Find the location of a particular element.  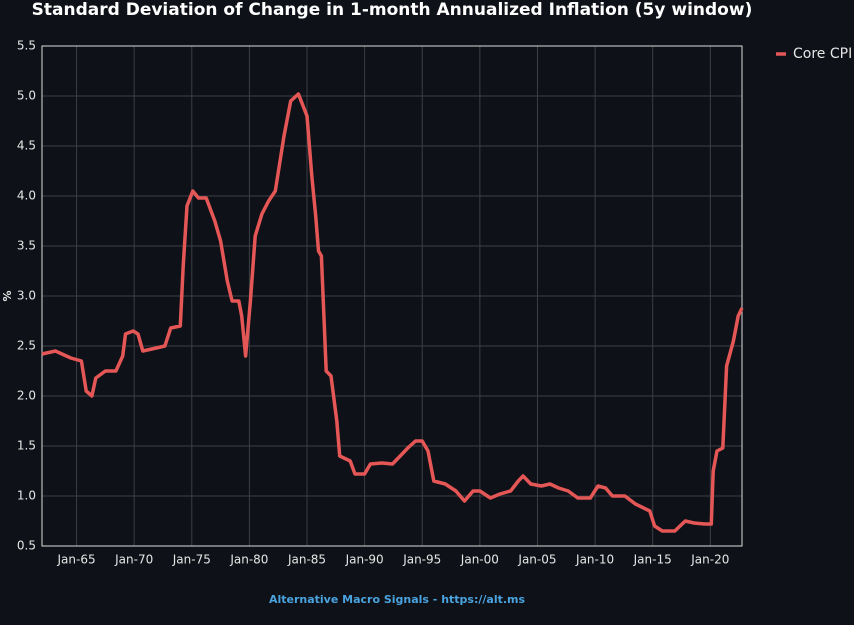

y-tick-label: 1.5 is located at coordinates (26, 446).